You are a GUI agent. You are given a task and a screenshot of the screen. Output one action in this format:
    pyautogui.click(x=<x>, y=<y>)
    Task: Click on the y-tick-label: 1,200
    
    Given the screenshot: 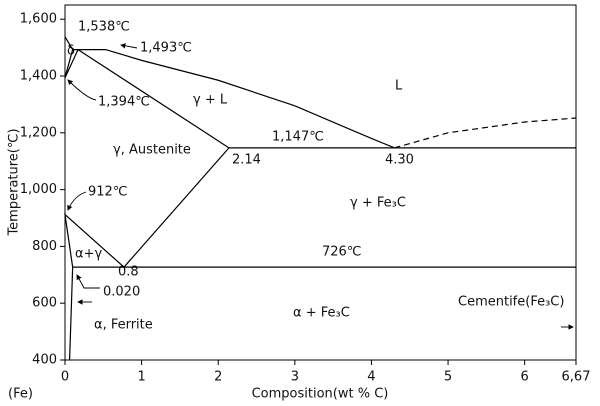 What is the action you would take?
    pyautogui.click(x=38, y=132)
    